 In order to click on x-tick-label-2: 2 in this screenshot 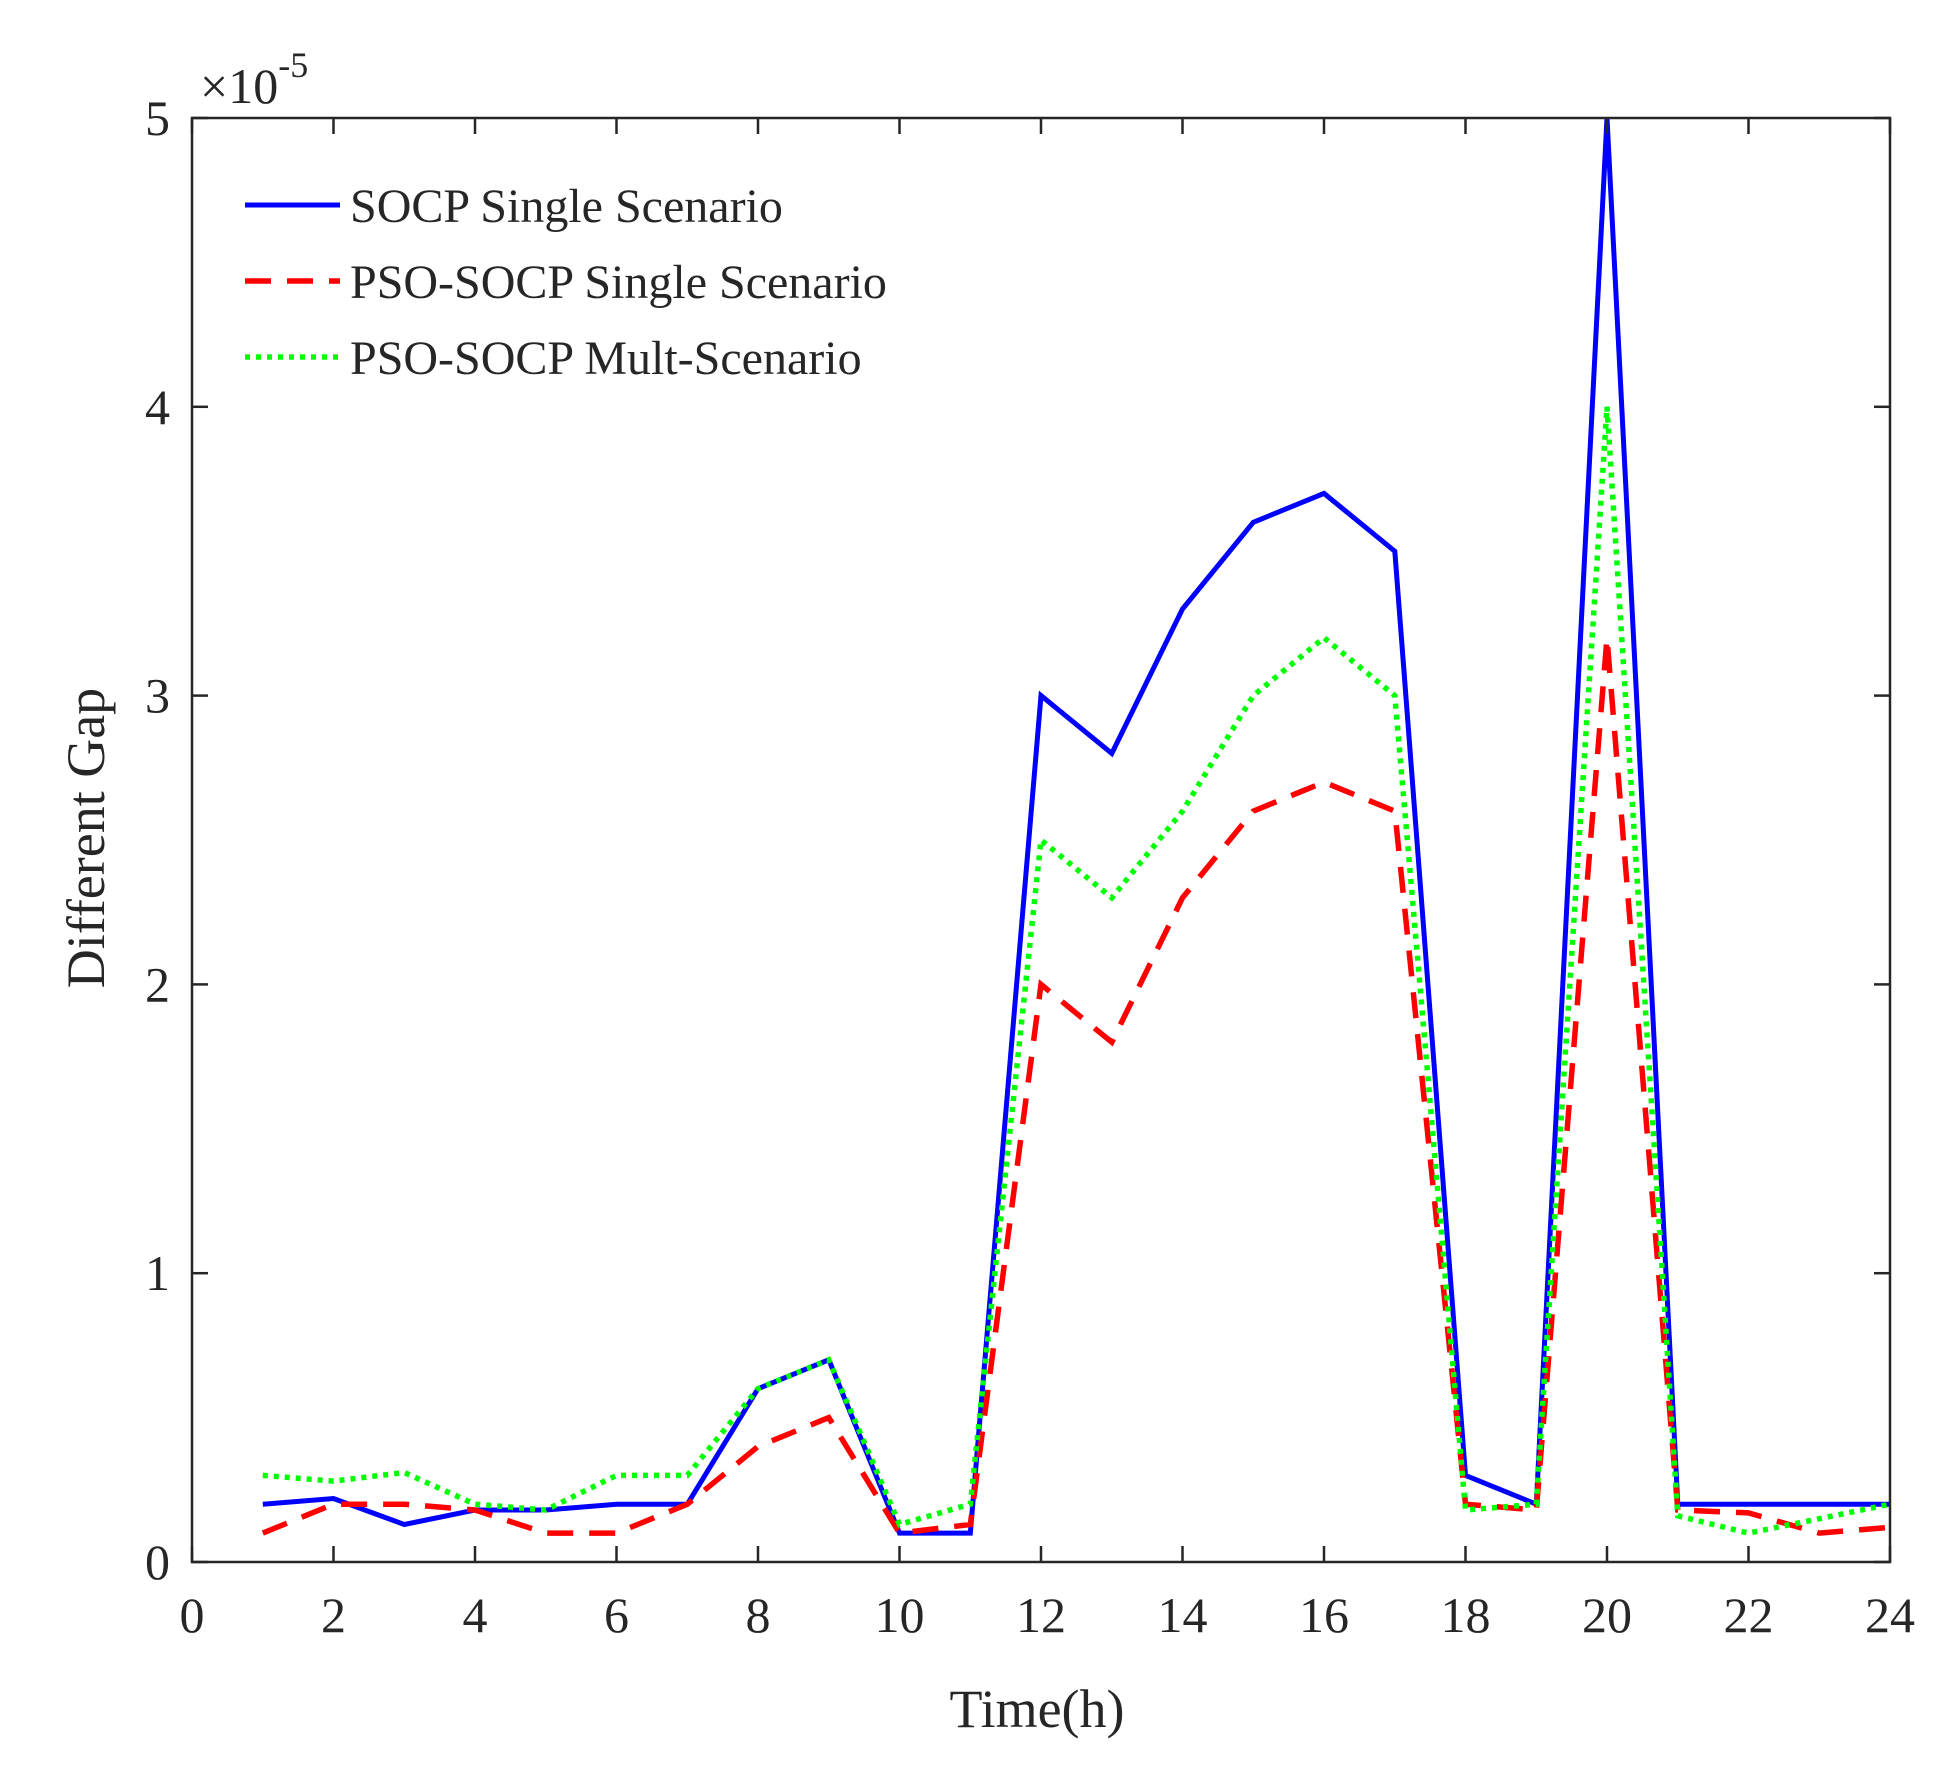, I will do `click(333, 1615)`.